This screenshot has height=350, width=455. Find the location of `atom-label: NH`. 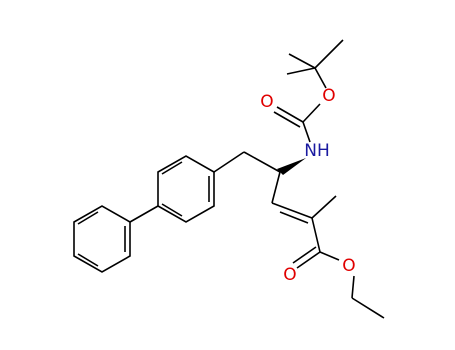

atom-label: NH is located at coordinates (317, 151).